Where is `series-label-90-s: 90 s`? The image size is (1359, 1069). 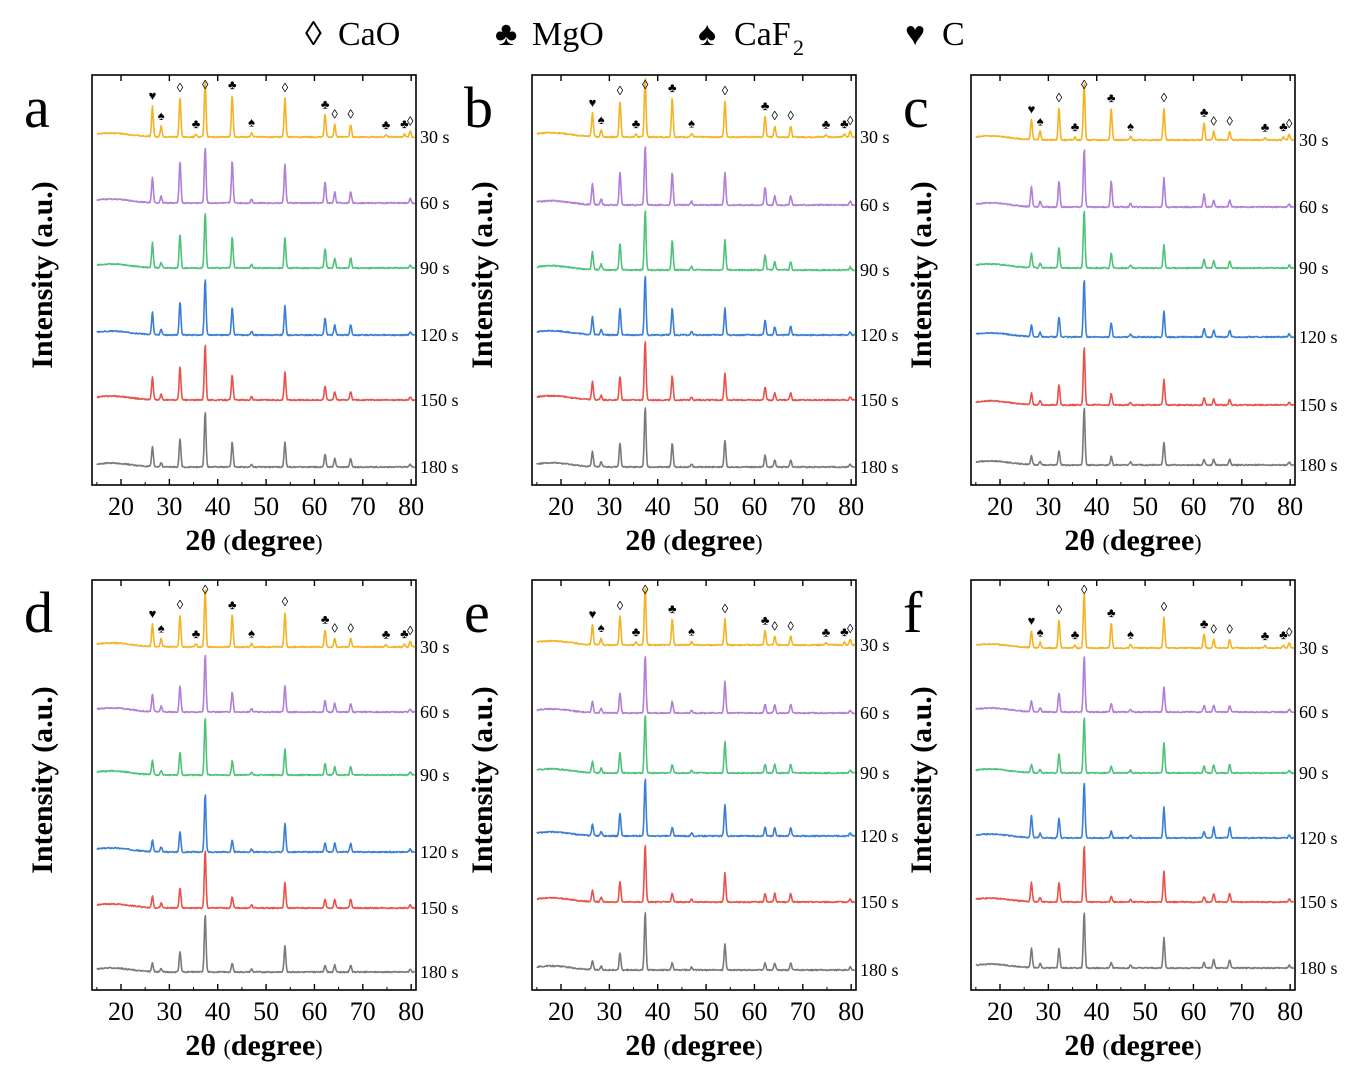 series-label-90-s: 90 s is located at coordinates (875, 773).